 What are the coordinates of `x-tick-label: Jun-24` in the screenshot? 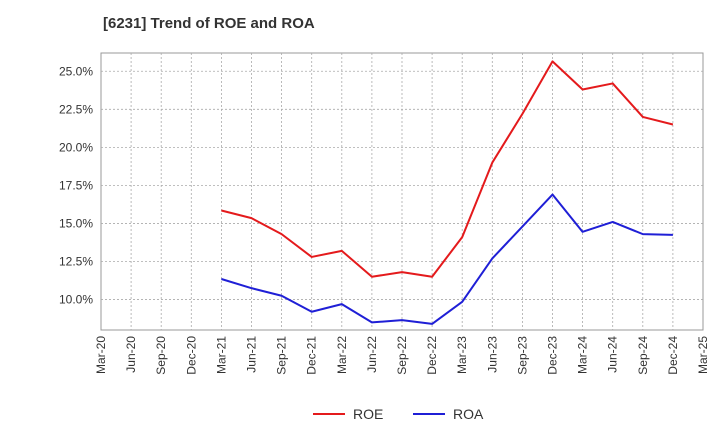 It's located at (613, 354).